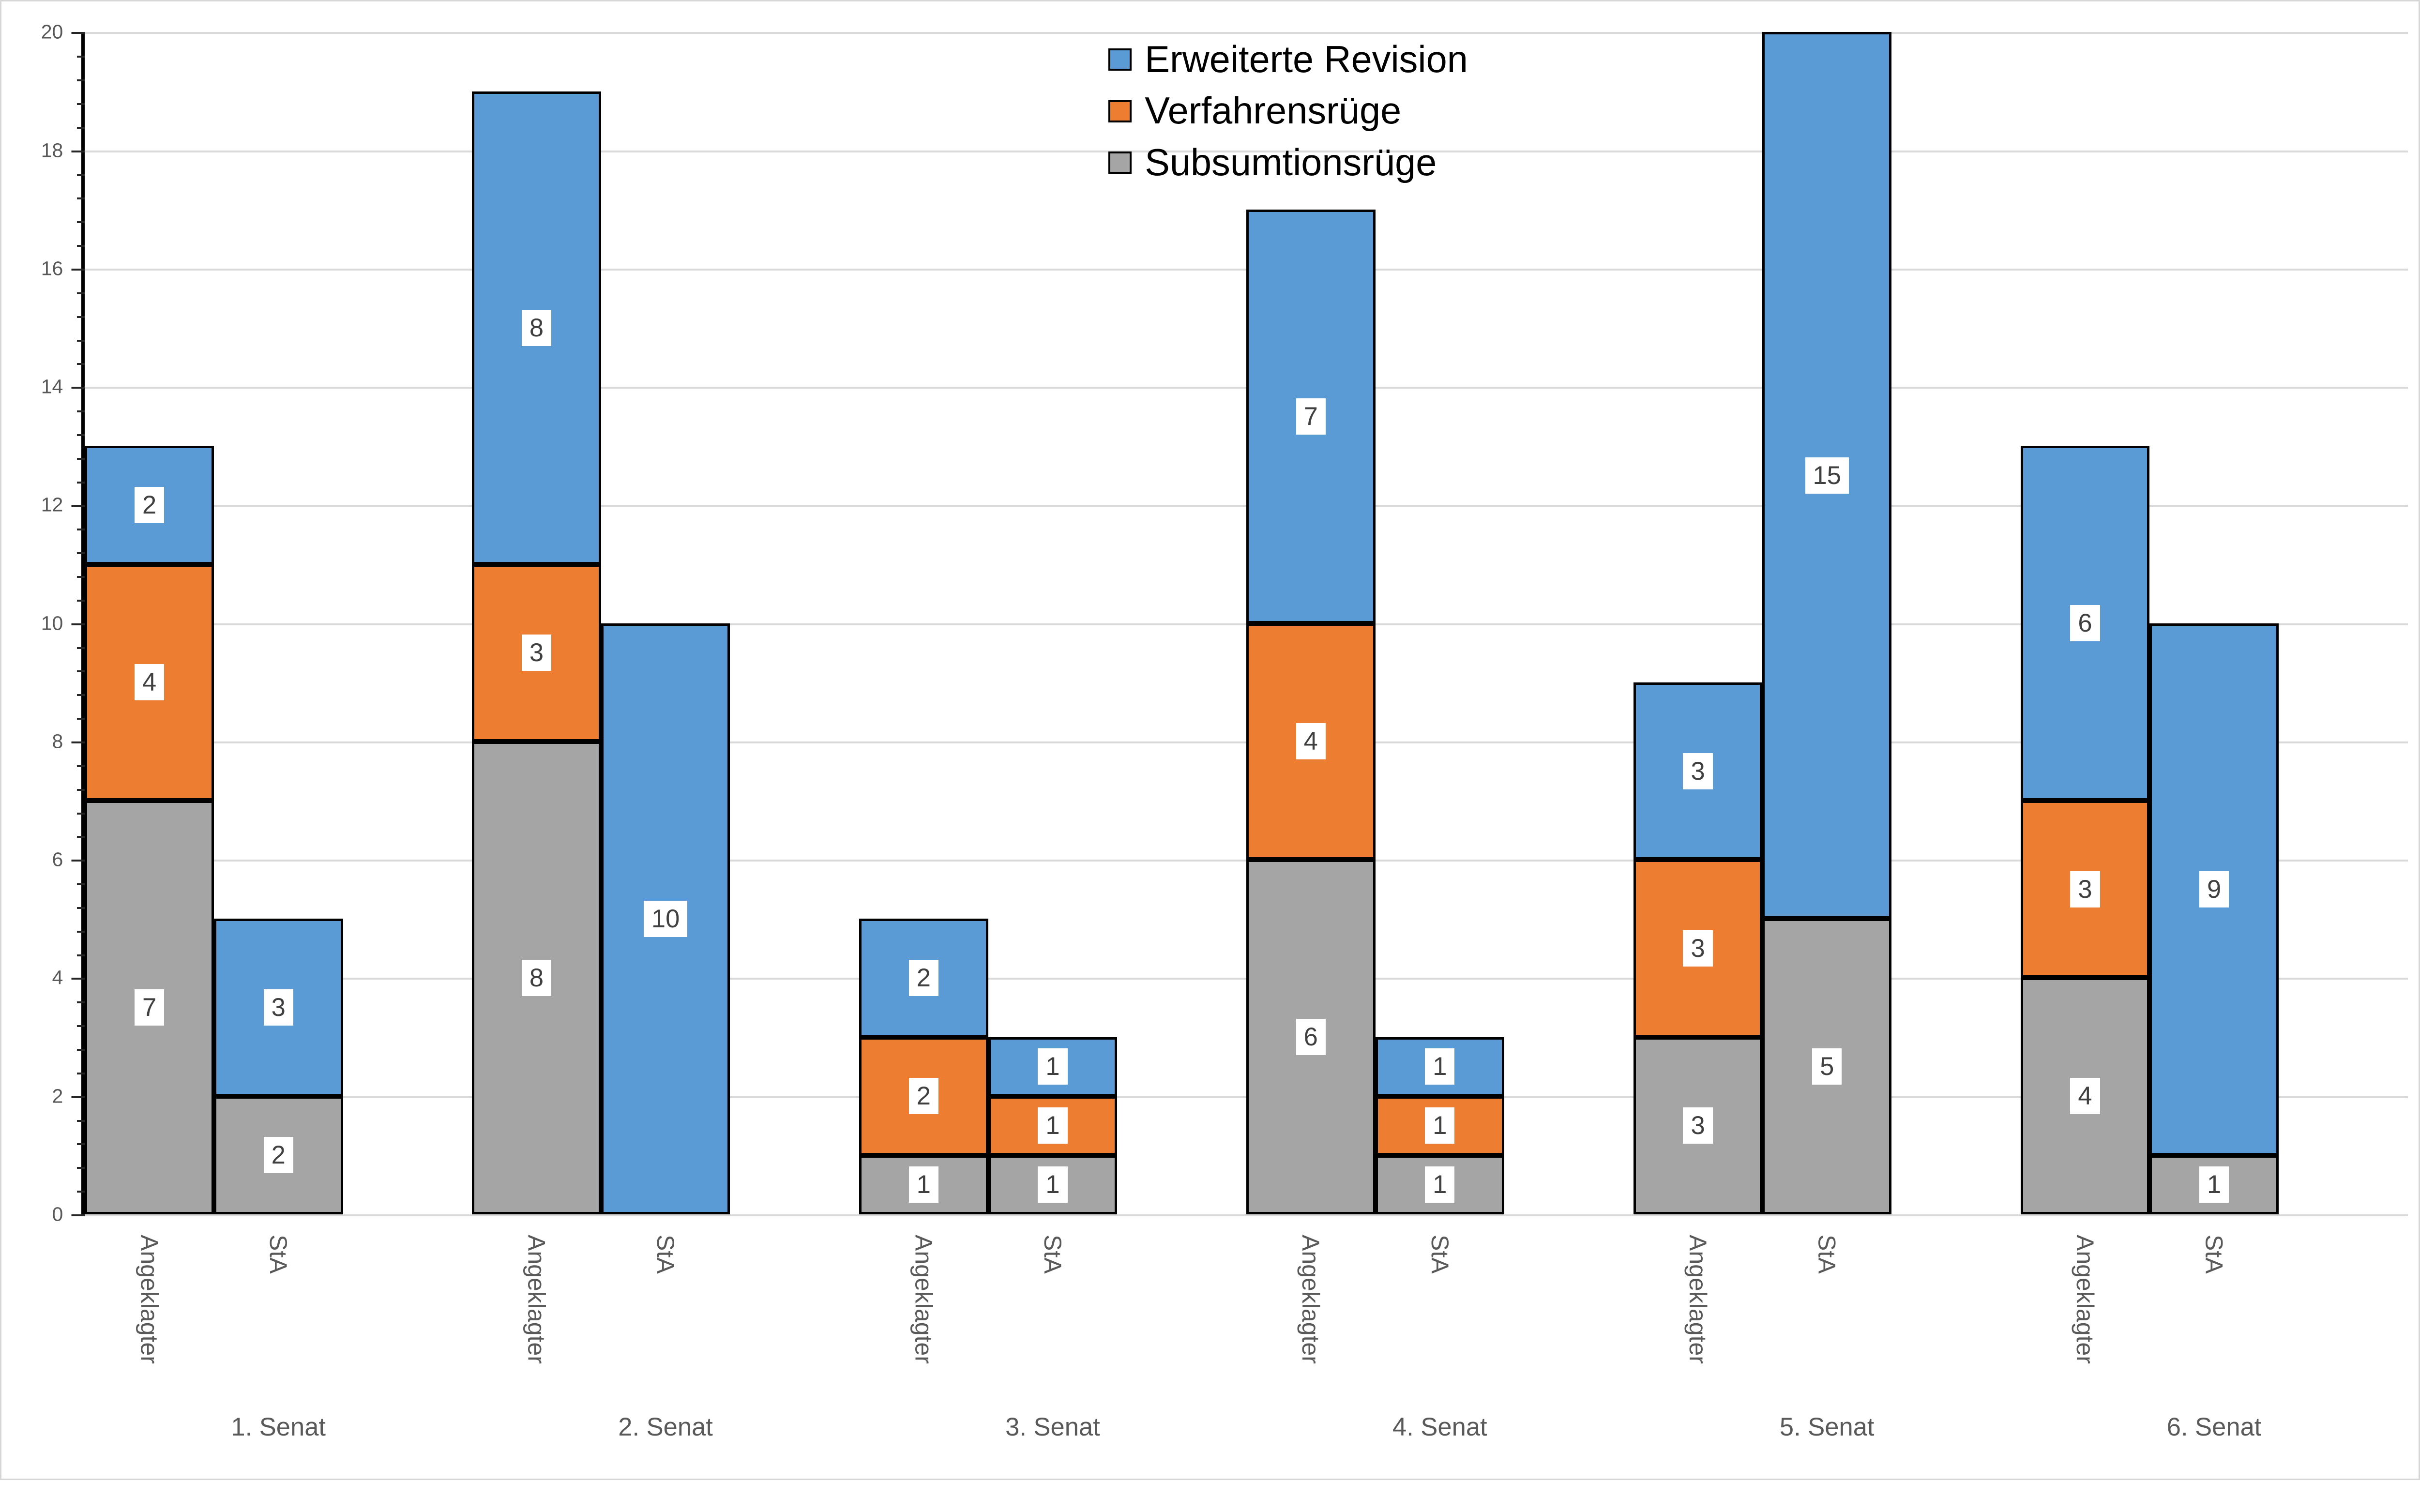 The image size is (2420, 1512). What do you see at coordinates (1827, 475) in the screenshot?
I see `data-label: 15` at bounding box center [1827, 475].